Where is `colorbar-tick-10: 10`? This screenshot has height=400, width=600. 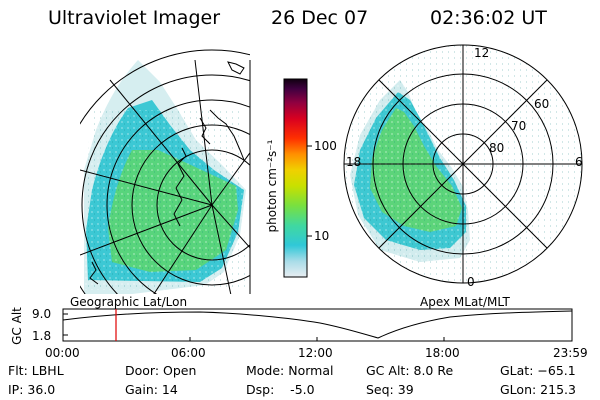 colorbar-tick-10: 10 is located at coordinates (322, 236).